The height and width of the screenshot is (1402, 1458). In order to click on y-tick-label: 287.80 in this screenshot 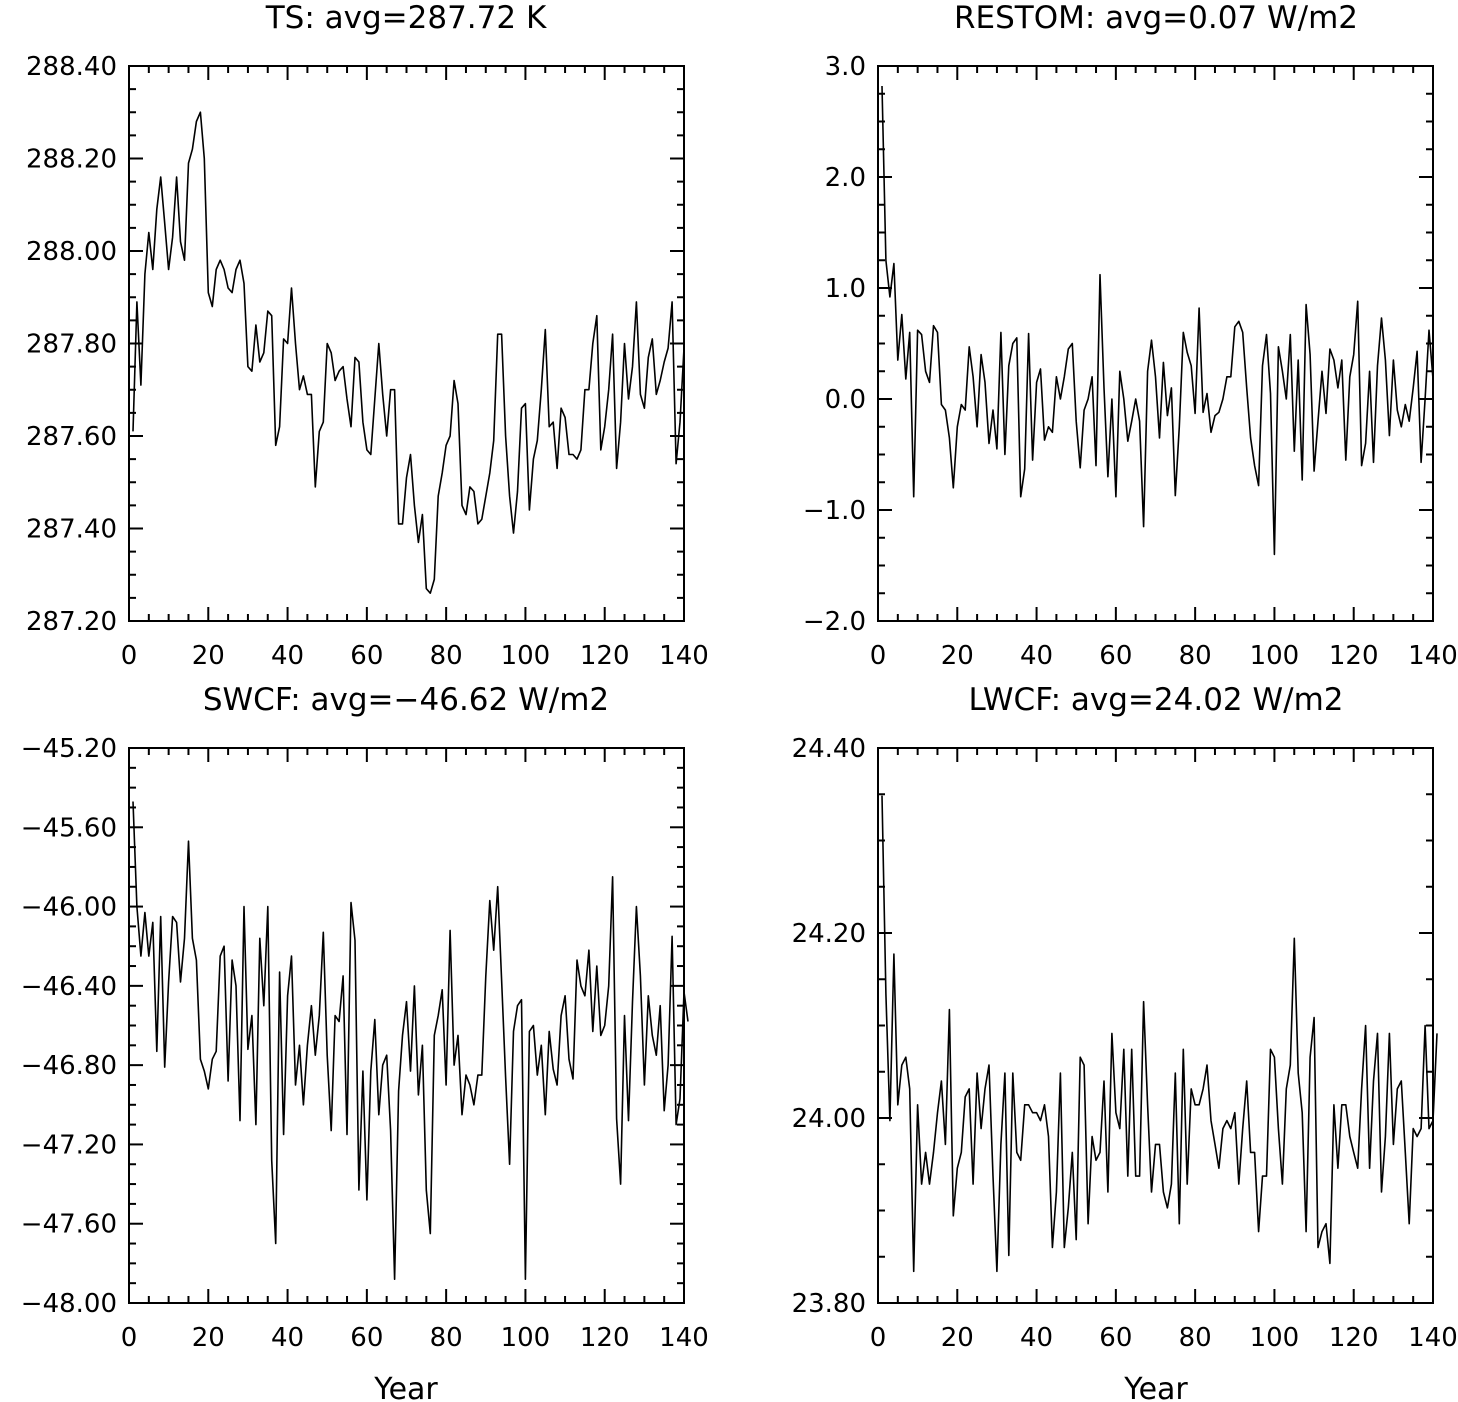, I will do `click(71, 345)`.